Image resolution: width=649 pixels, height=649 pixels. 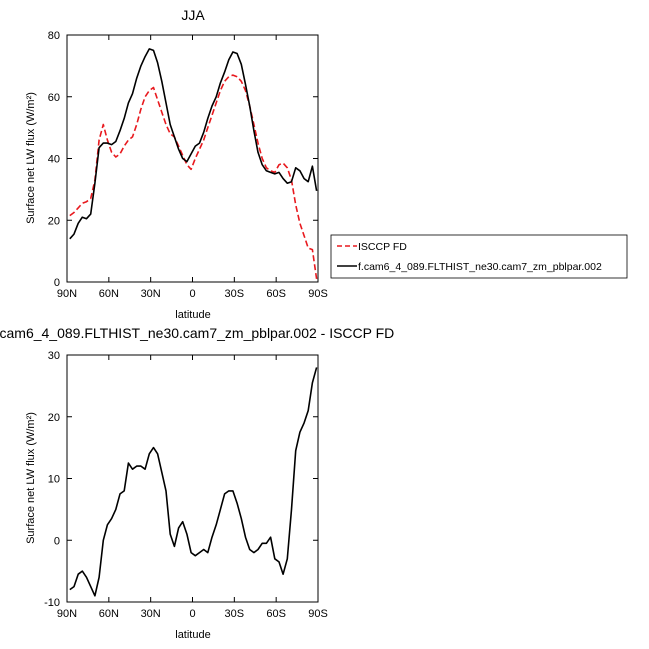 I want to click on top-x-tick-label: 0, so click(x=192, y=294).